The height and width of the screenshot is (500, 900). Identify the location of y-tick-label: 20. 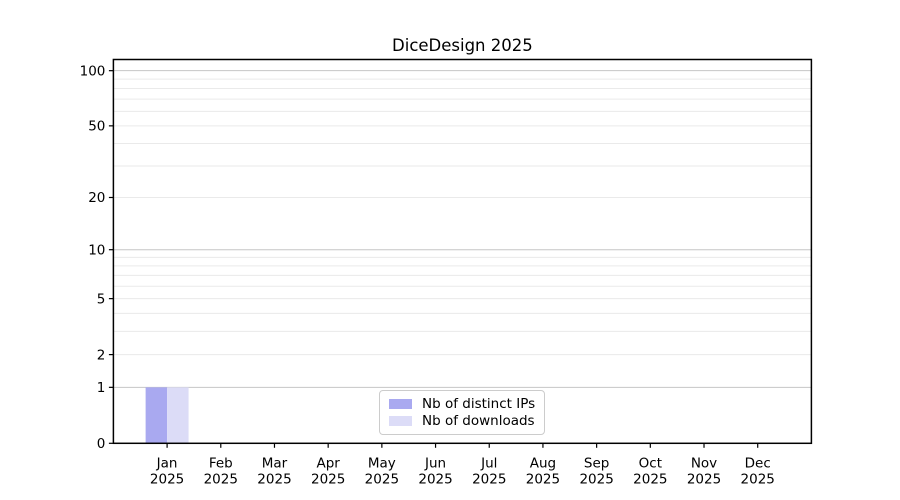
(96, 198).